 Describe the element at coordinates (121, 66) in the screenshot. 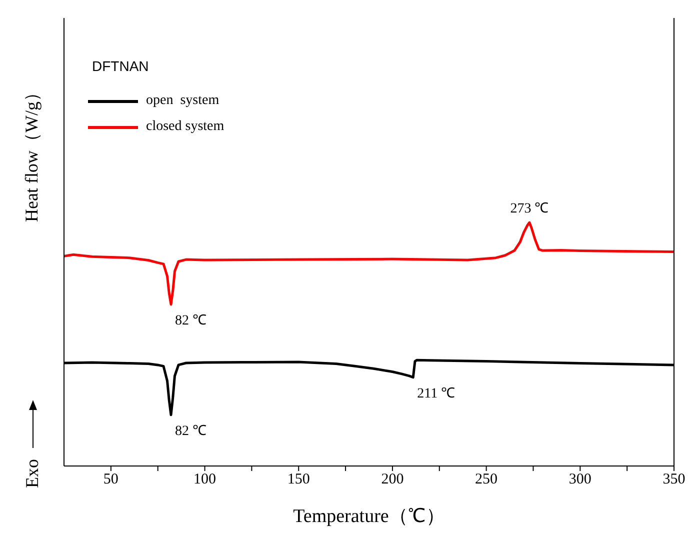

I see `legend-title: DFTNAN` at that location.